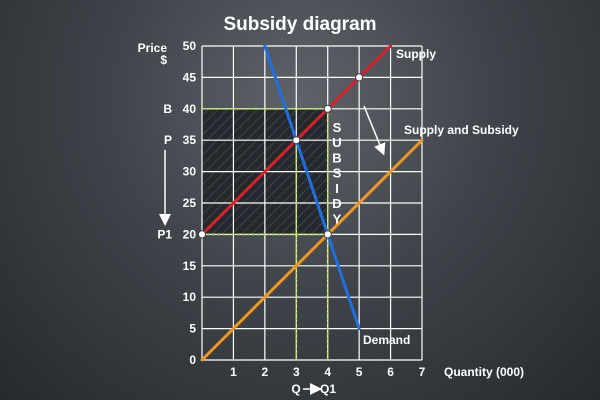  What do you see at coordinates (190, 77) in the screenshot?
I see `y-tick-label-45: 45` at bounding box center [190, 77].